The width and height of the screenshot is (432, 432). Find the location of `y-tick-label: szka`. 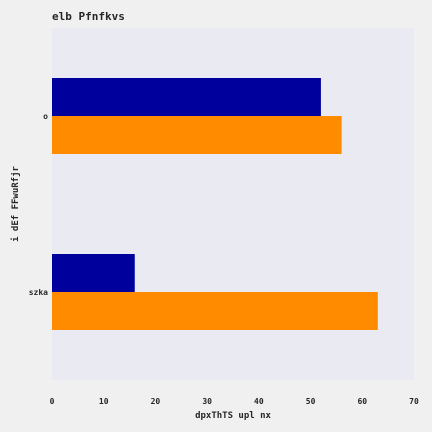

y-tick-label: szka is located at coordinates (38, 292).